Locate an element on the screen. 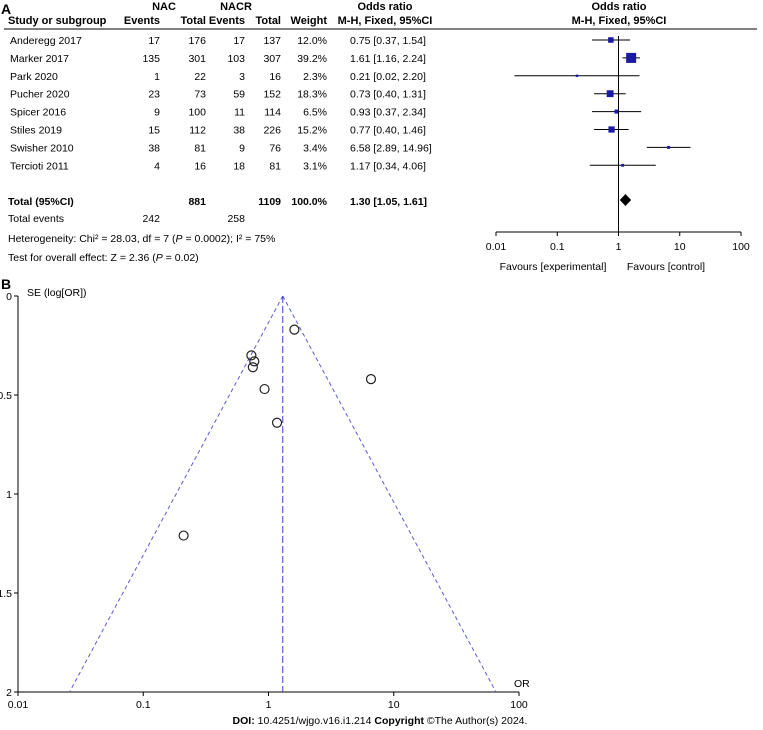 This screenshot has width=763, height=730. header-weight: Weight is located at coordinates (309, 21).